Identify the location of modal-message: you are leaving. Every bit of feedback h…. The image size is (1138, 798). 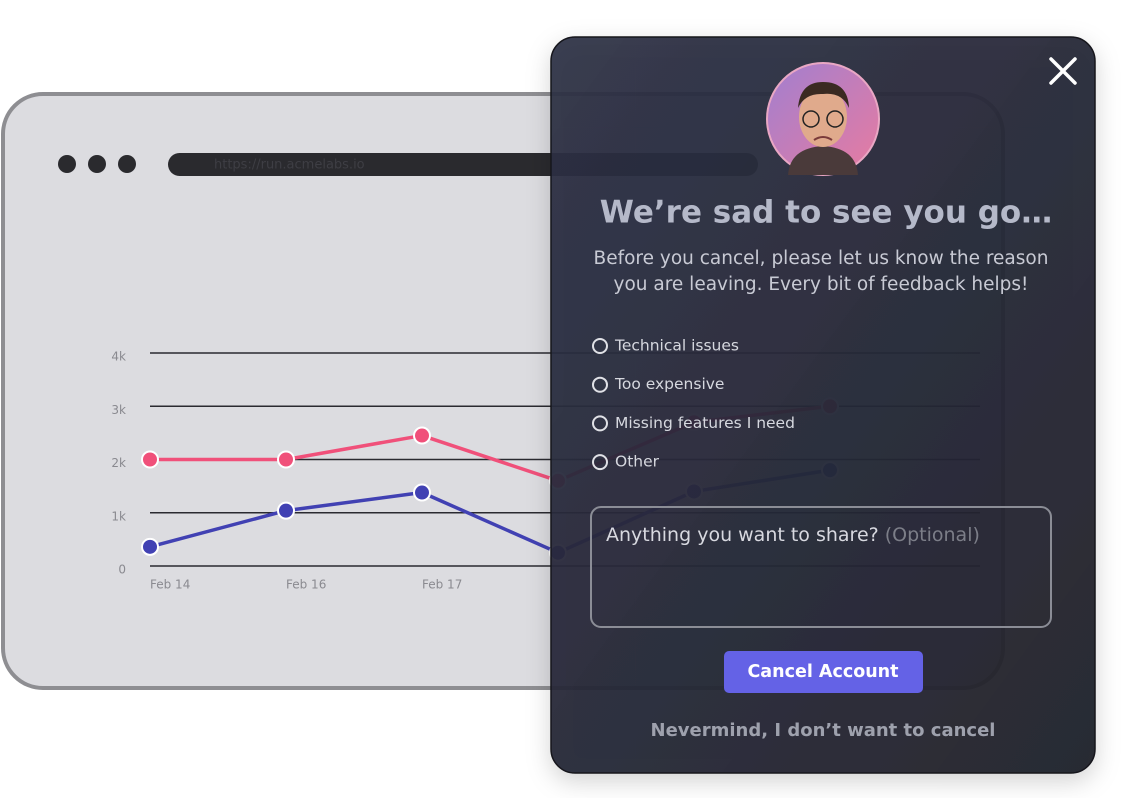
(821, 284).